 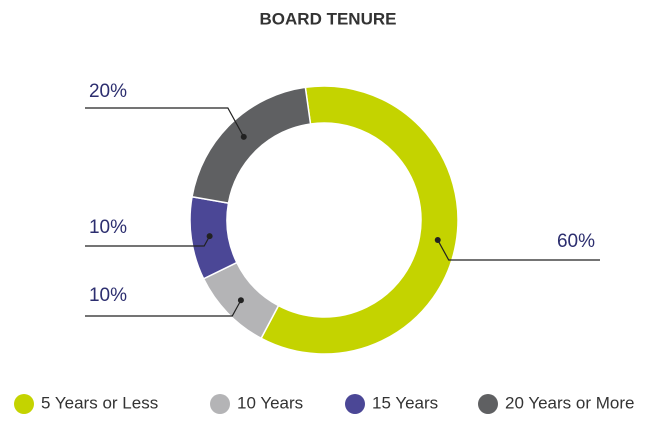 What do you see at coordinates (569, 402) in the screenshot?
I see `legend-label: 20 Years or More` at bounding box center [569, 402].